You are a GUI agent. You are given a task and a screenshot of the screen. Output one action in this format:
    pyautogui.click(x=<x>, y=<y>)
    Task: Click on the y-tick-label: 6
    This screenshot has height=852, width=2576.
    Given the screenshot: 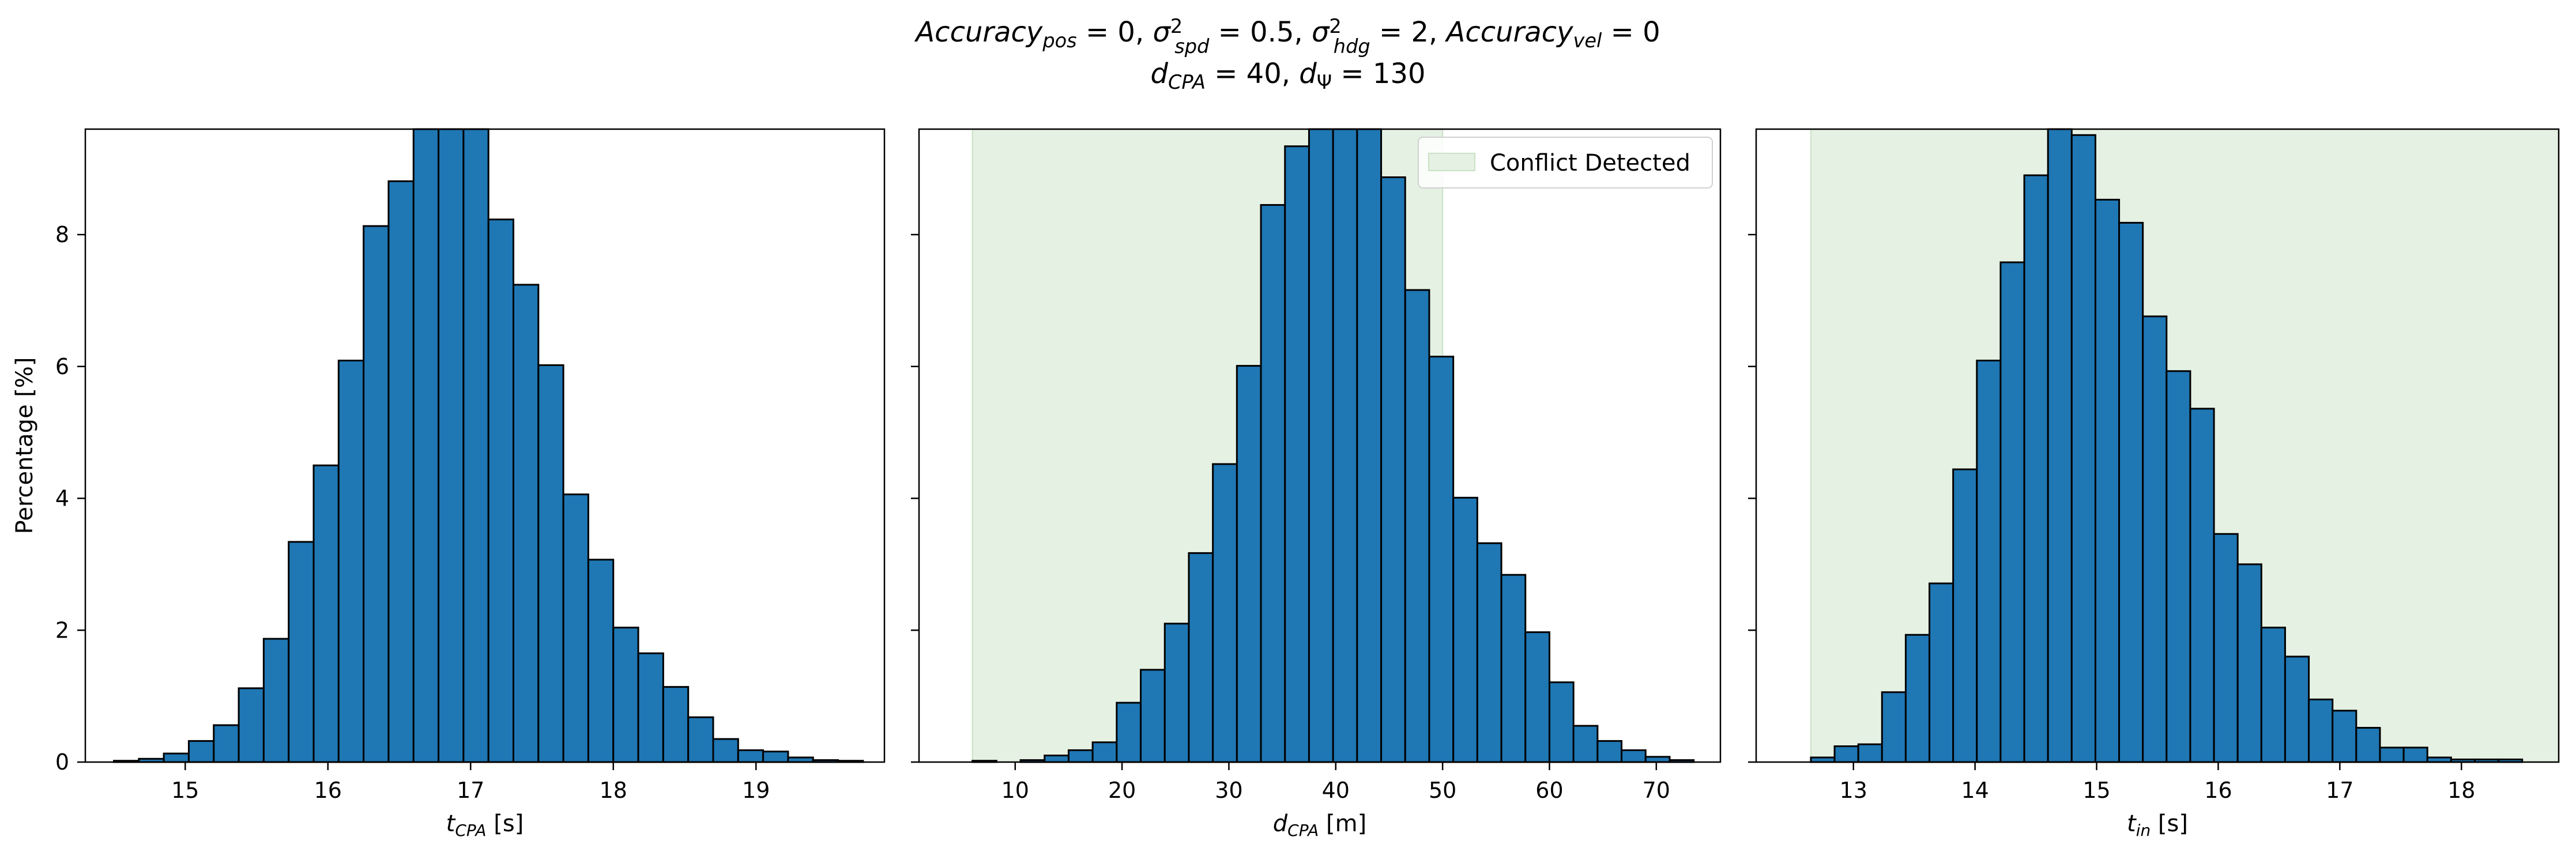 What is the action you would take?
    pyautogui.click(x=62, y=366)
    